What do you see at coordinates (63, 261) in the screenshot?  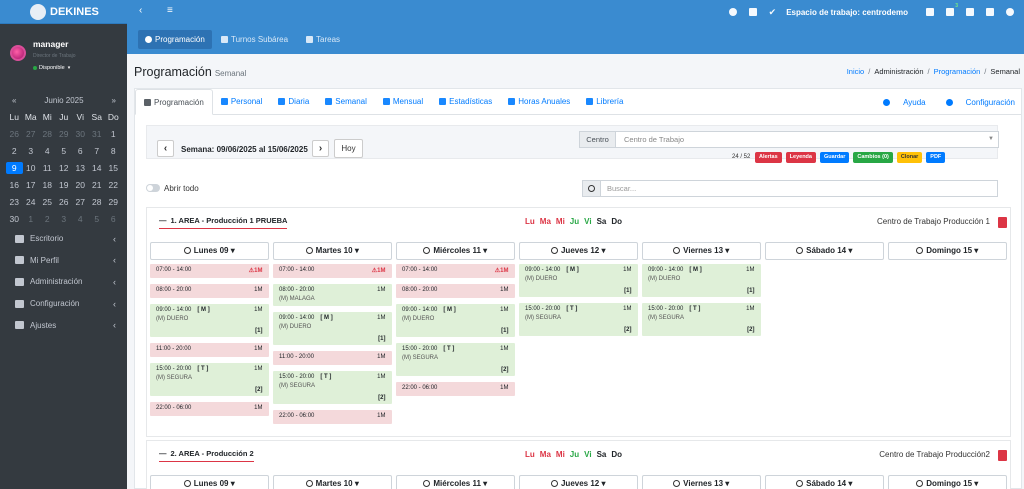 I see `sidebar-item-1: Mi Perfil ‹` at bounding box center [63, 261].